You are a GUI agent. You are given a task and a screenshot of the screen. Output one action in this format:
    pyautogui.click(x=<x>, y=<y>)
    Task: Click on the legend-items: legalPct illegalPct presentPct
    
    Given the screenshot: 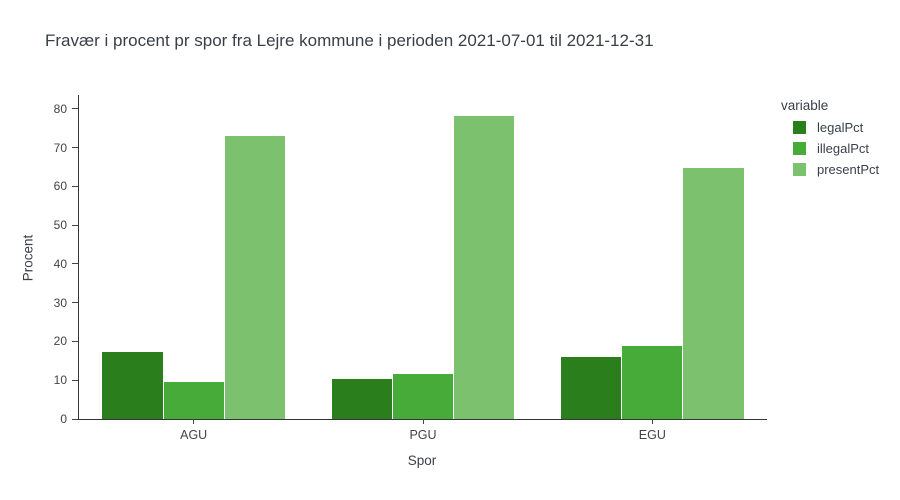 What is the action you would take?
    pyautogui.click(x=827, y=148)
    